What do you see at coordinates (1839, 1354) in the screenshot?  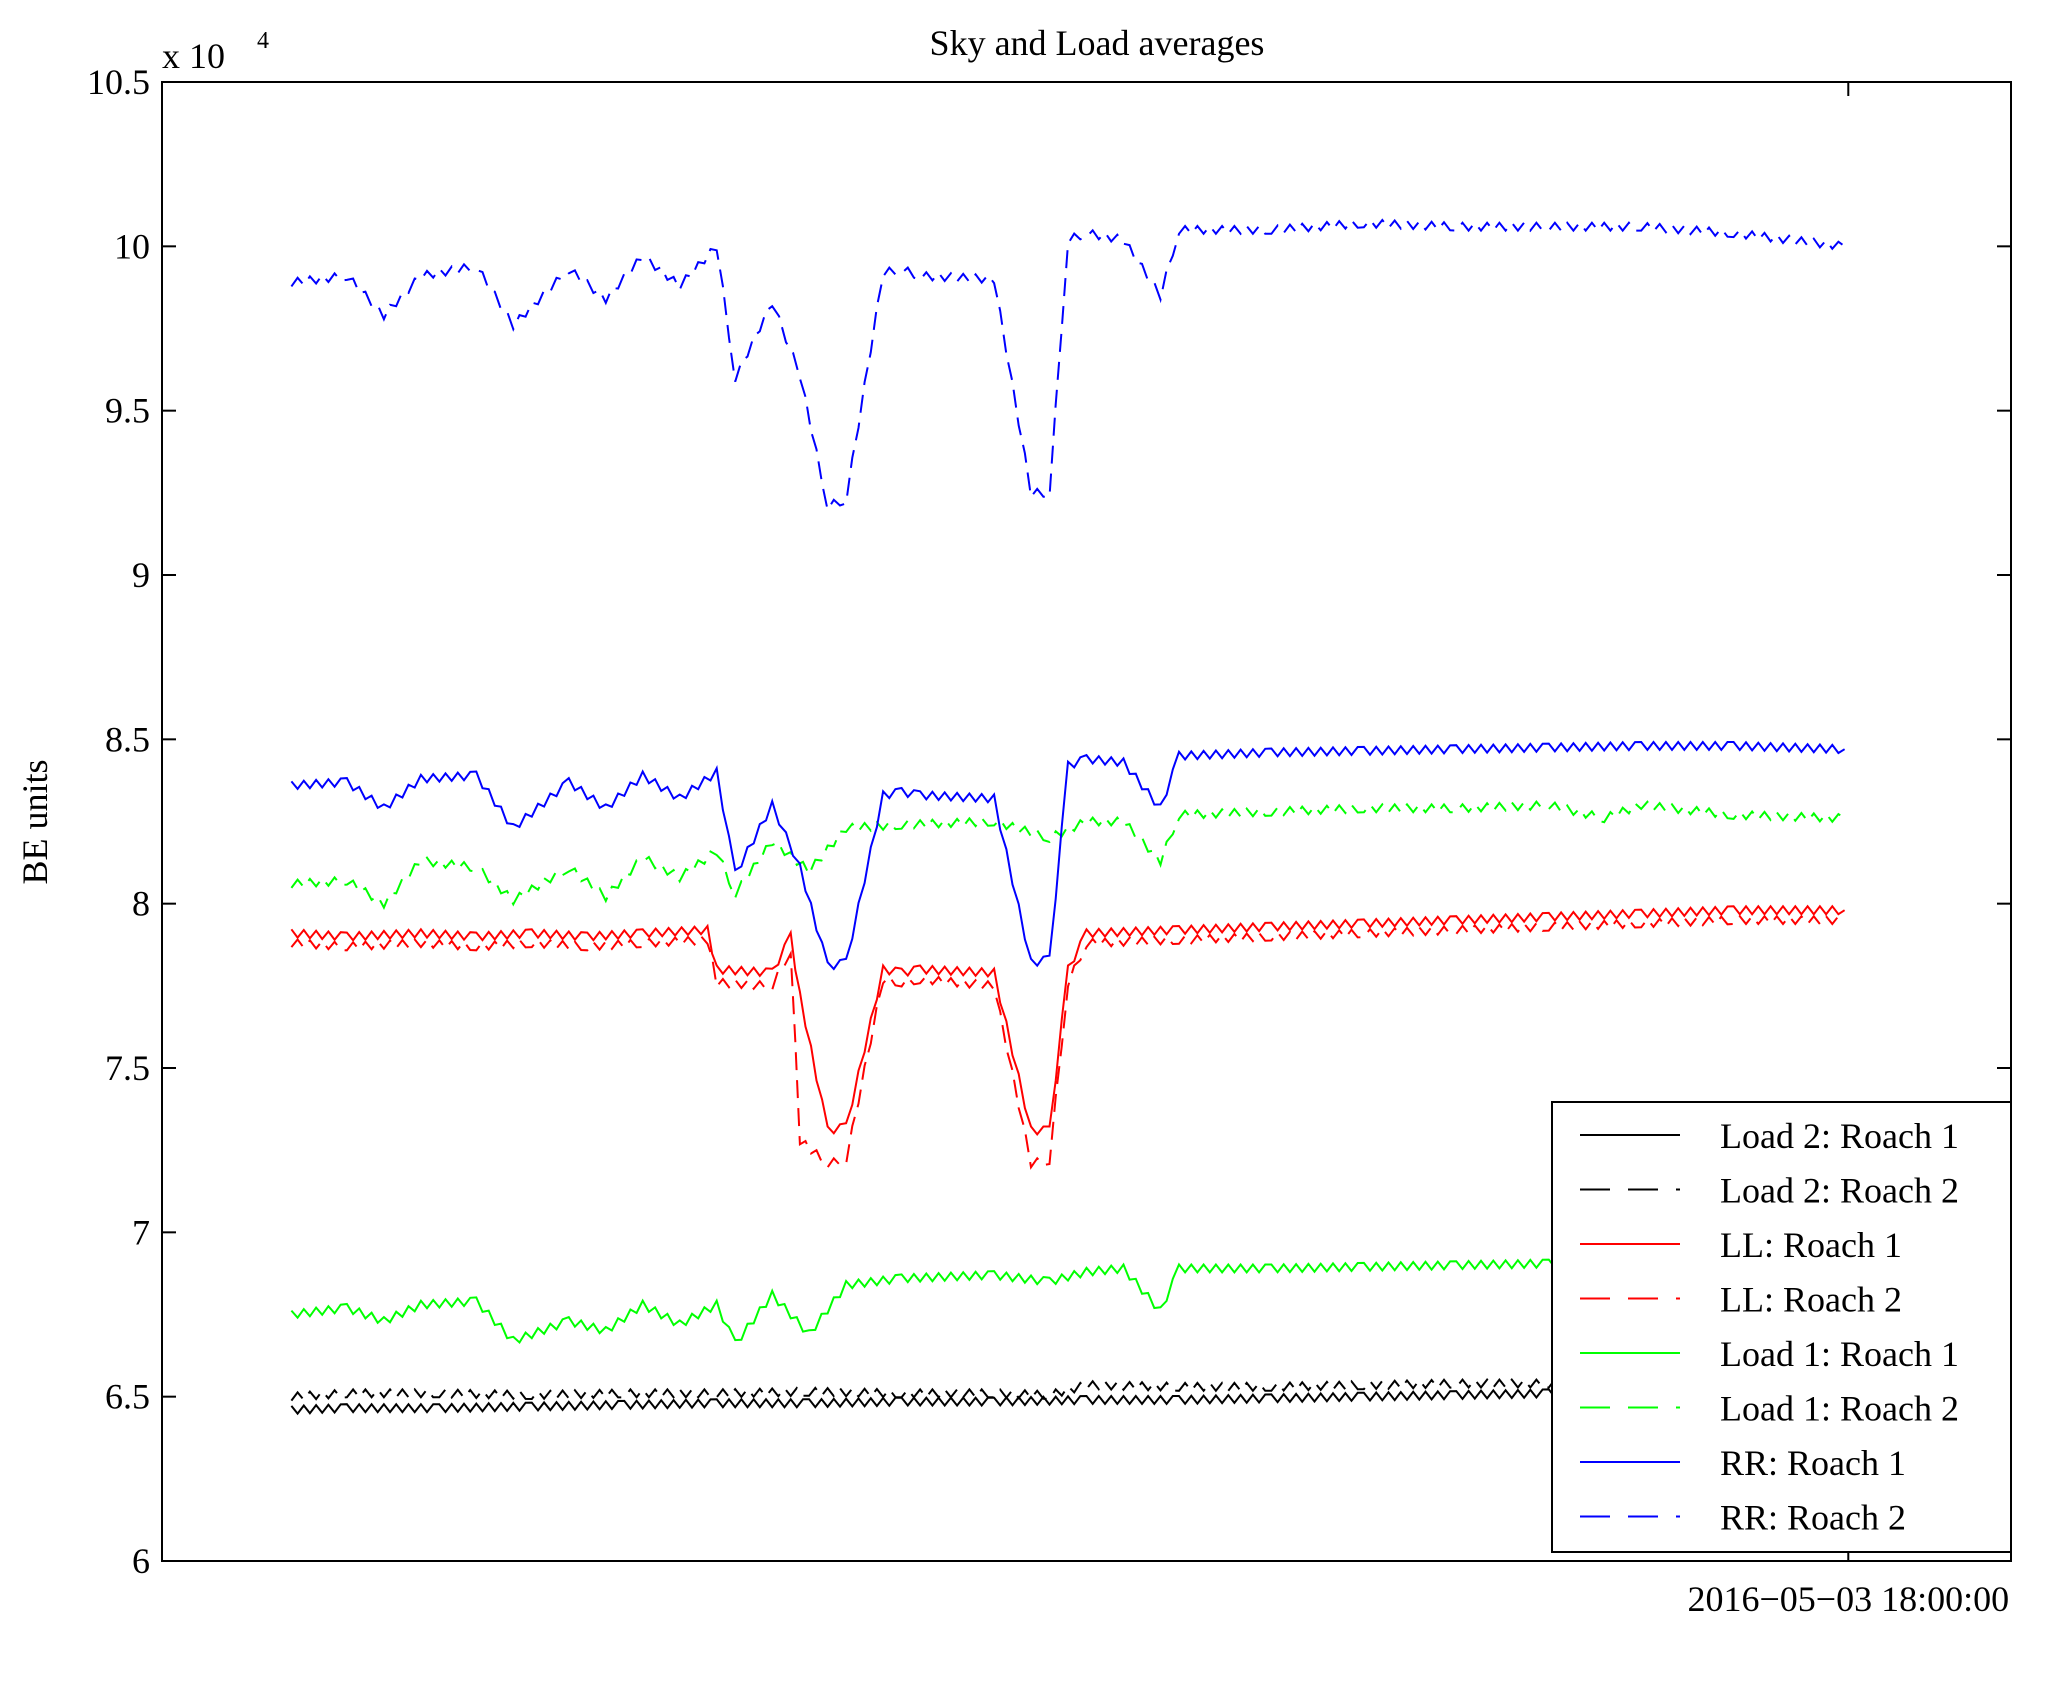 I see `legend-label: Load 1: Roach 1` at bounding box center [1839, 1354].